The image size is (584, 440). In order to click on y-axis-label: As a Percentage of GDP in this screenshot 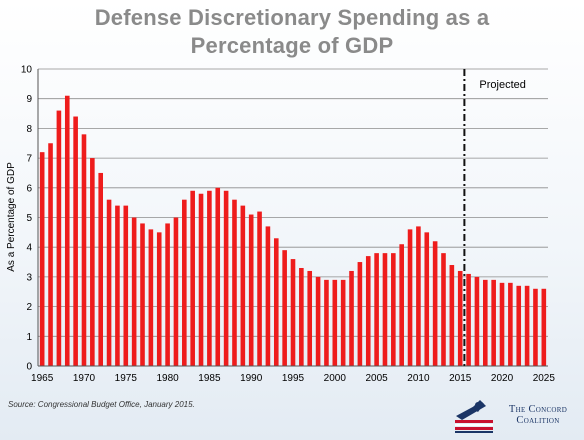, I will do `click(11, 217)`.